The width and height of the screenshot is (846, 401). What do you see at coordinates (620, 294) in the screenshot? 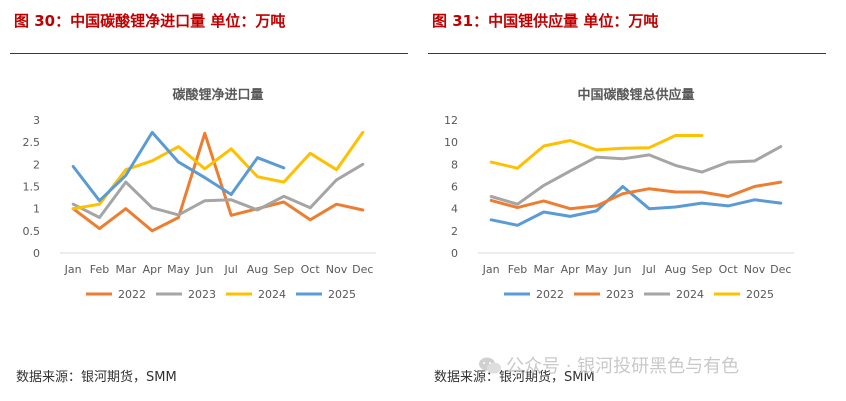
I see `right-legend-label-2023: 2023` at bounding box center [620, 294].